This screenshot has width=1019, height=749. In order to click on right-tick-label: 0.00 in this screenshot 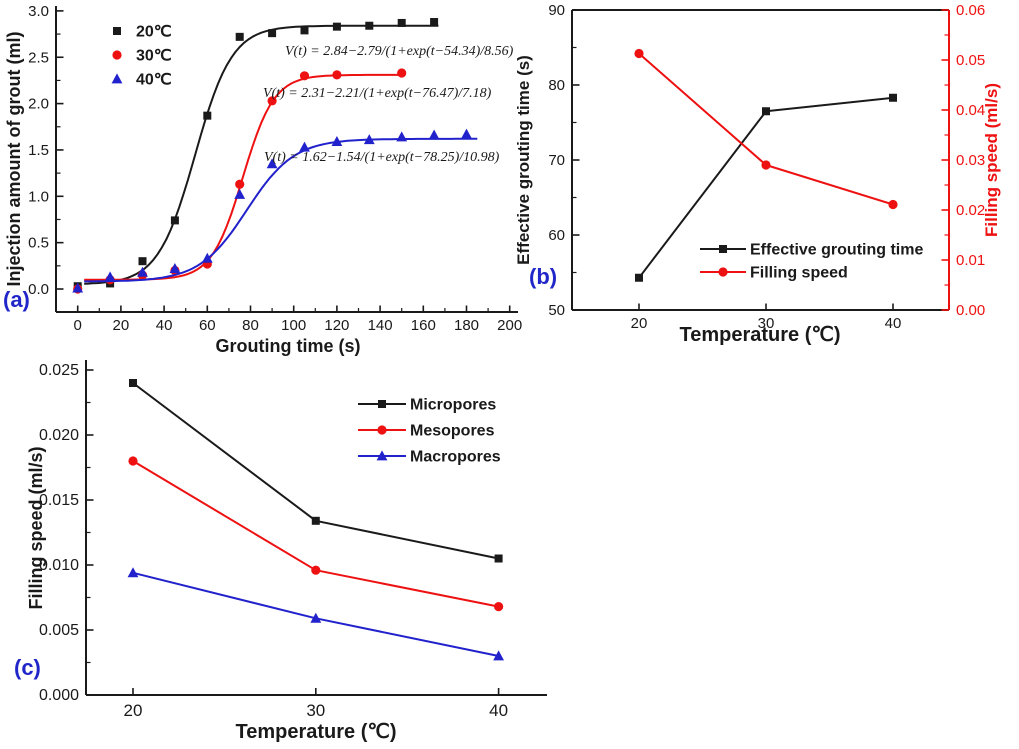, I will do `click(970, 310)`.